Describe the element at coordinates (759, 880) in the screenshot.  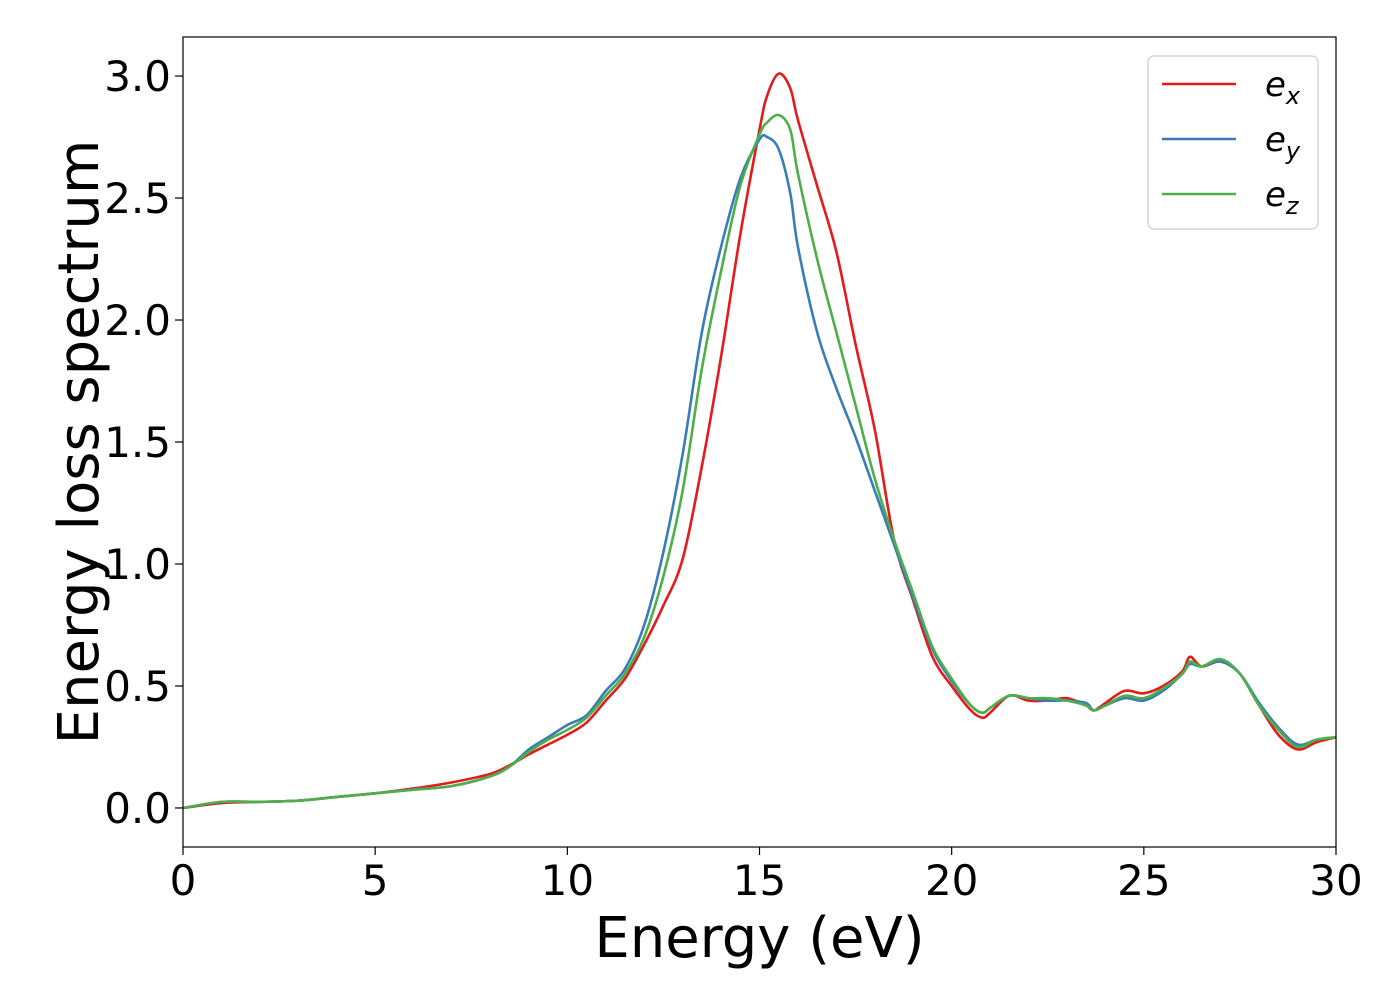
I see `x-tick-label: 15` at that location.